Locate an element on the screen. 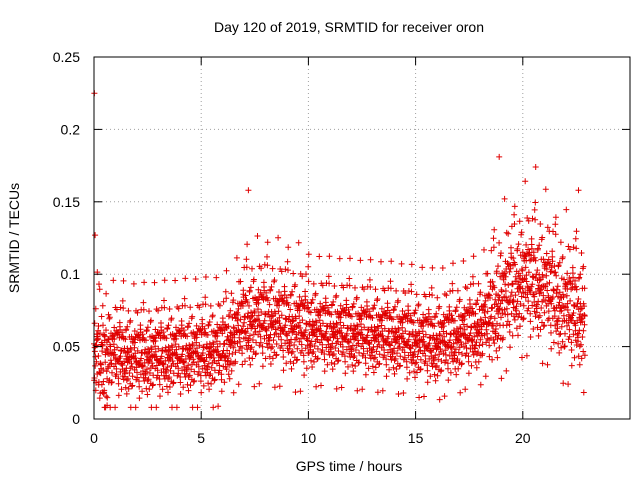  y-tick-label: 0.25 is located at coordinates (66, 57).